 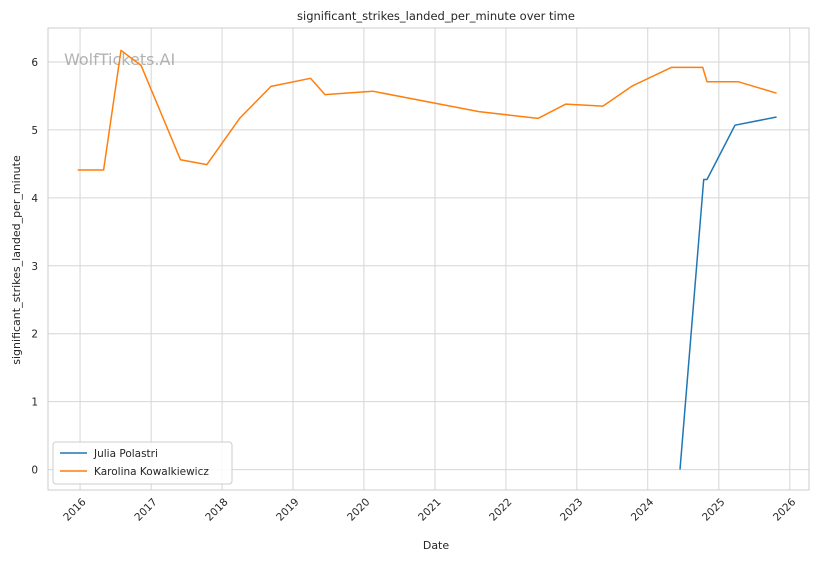 What do you see at coordinates (358, 509) in the screenshot?
I see `x-tick-label: 2020` at bounding box center [358, 509].